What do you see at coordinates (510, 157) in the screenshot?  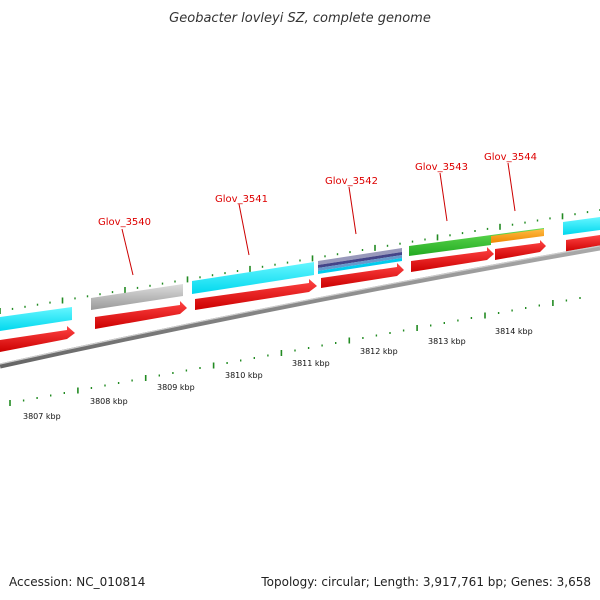 I see `gene-label-3544: Glov_3544` at bounding box center [510, 157].